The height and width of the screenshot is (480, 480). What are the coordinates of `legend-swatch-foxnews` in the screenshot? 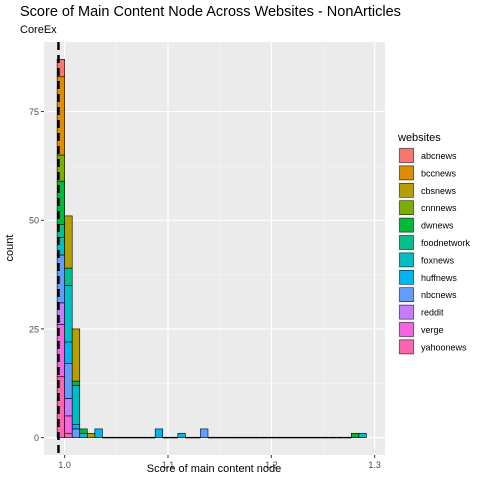 It's located at (406, 260).